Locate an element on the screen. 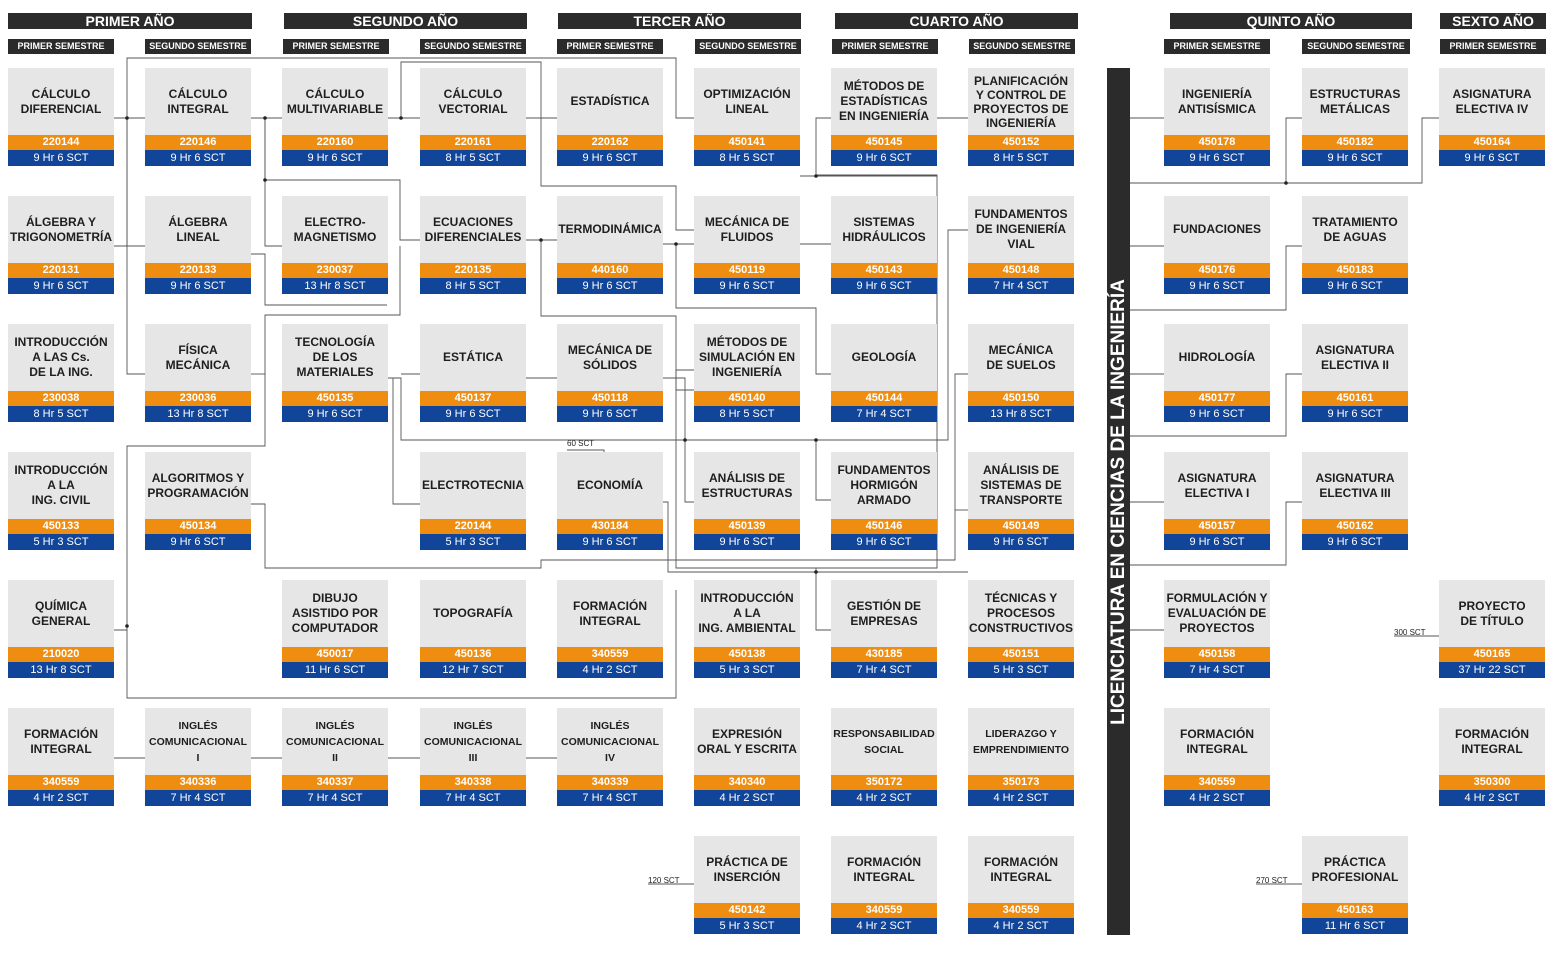  course-box: ESTADÍSTICA 220162 9 Hr 6 SCT is located at coordinates (610, 117).